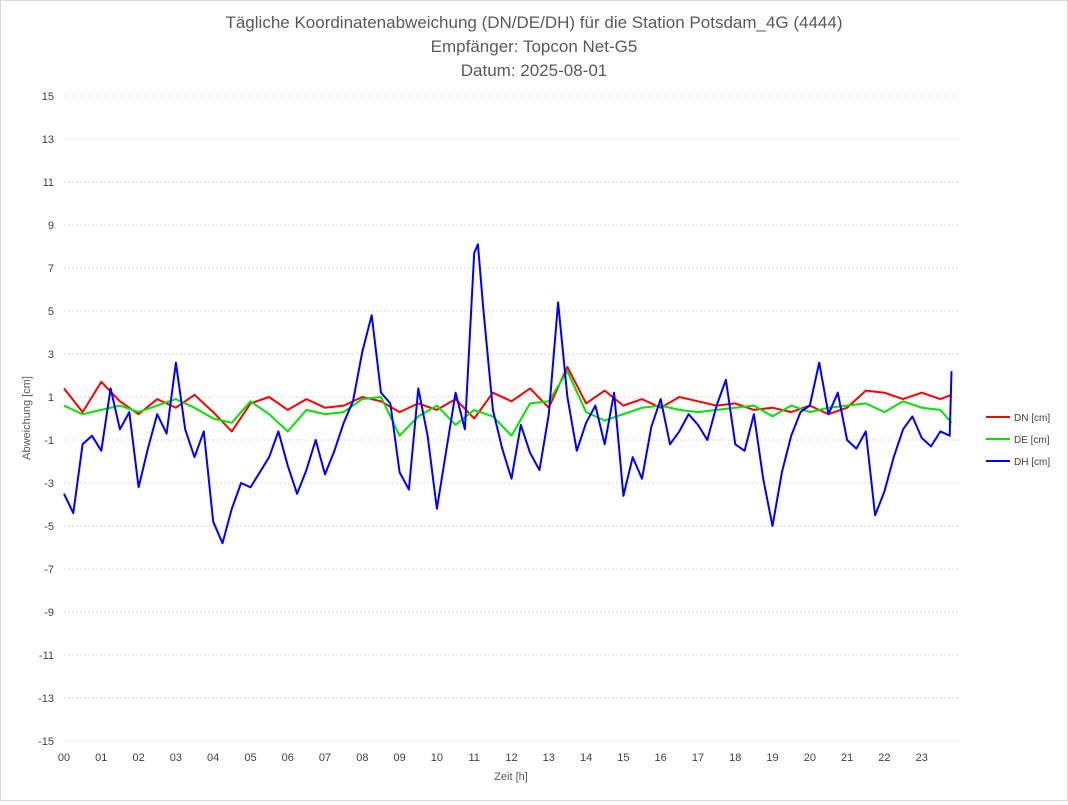  What do you see at coordinates (922, 758) in the screenshot?
I see `x-tick-label: 23` at bounding box center [922, 758].